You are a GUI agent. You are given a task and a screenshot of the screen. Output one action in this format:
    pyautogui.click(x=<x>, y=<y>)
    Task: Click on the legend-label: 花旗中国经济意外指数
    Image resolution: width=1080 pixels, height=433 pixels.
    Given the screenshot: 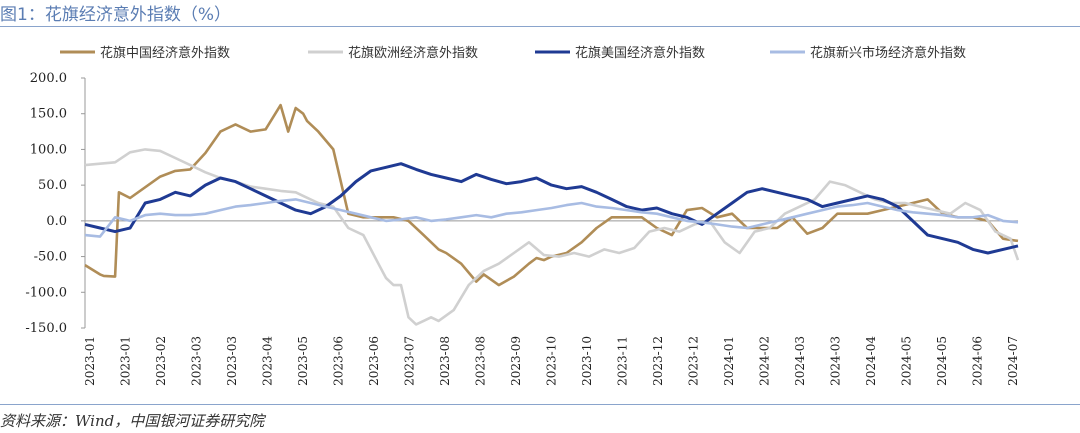 What is the action you would take?
    pyautogui.click(x=165, y=53)
    